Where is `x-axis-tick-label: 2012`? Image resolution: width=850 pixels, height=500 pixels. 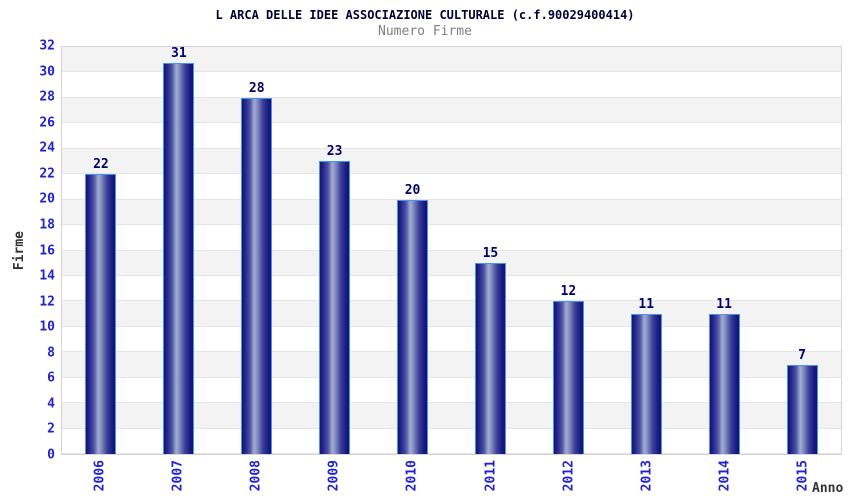
x-axis-tick-label: 2012 is located at coordinates (569, 476).